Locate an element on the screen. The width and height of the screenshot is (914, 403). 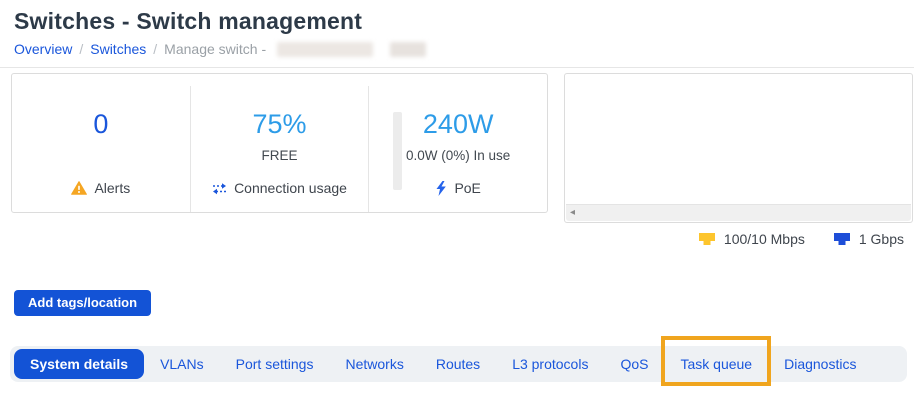
legend-item-100-10-mbps: 100/10 Mbps is located at coordinates (751, 239).